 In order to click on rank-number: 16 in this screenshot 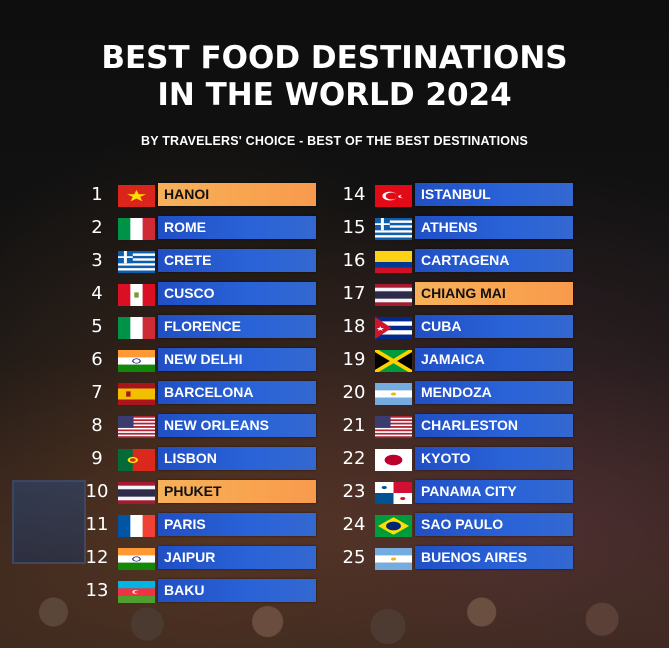, I will do `click(354, 260)`.